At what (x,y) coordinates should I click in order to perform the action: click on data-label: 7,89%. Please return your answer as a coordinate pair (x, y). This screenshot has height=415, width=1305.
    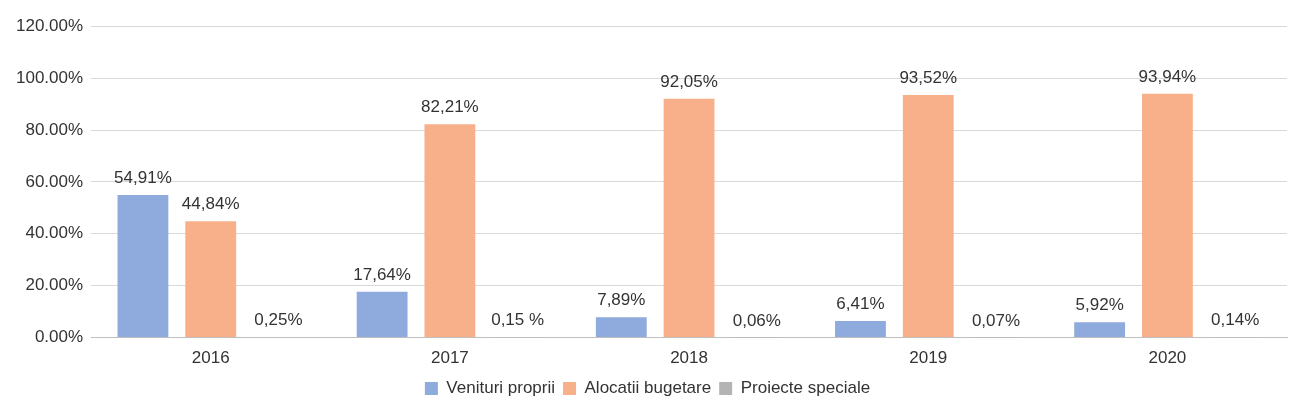
    Looking at the image, I should click on (621, 300).